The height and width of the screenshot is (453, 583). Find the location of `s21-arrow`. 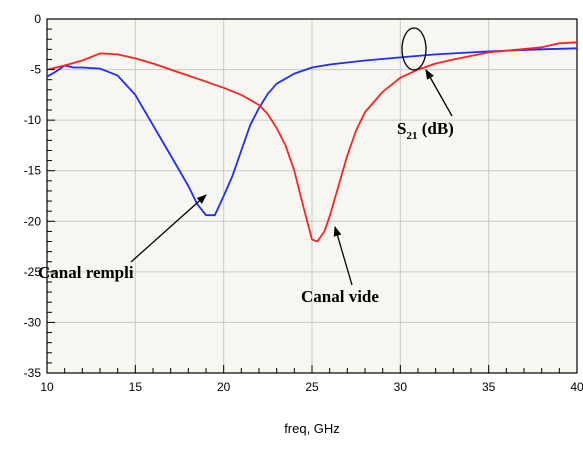

s21-arrow is located at coordinates (439, 93).